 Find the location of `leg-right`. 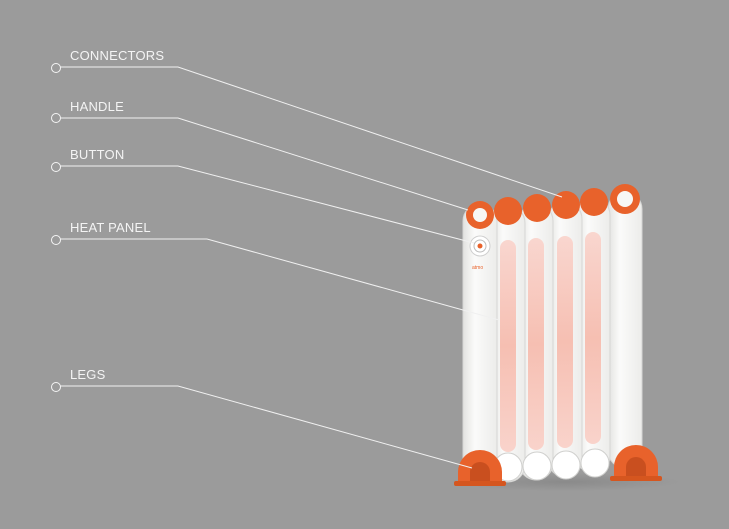

leg-right is located at coordinates (636, 463).